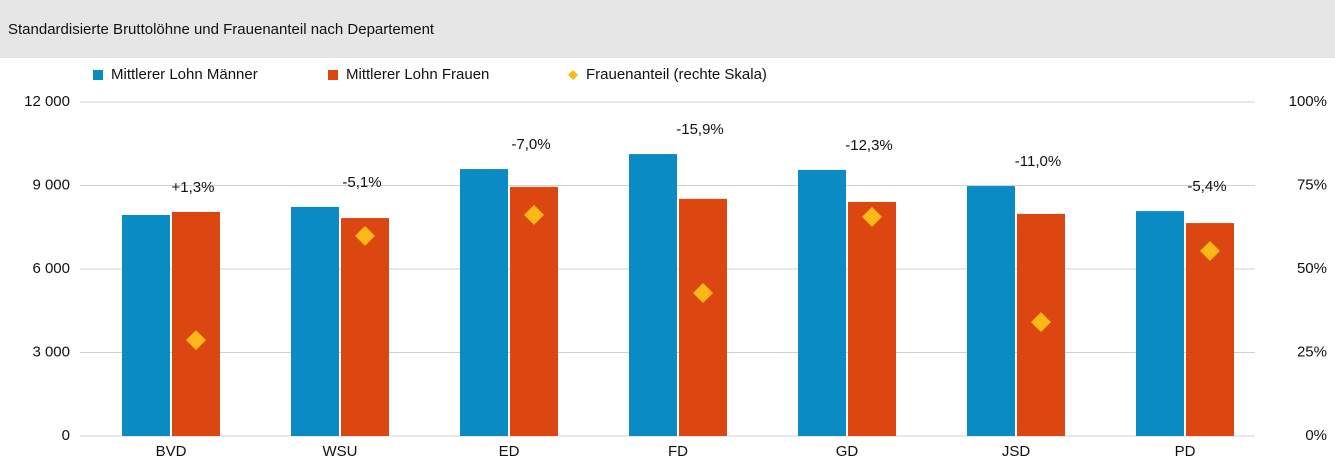 The width and height of the screenshot is (1335, 466). Describe the element at coordinates (1016, 451) in the screenshot. I see `x-tick-label: JSD` at that location.